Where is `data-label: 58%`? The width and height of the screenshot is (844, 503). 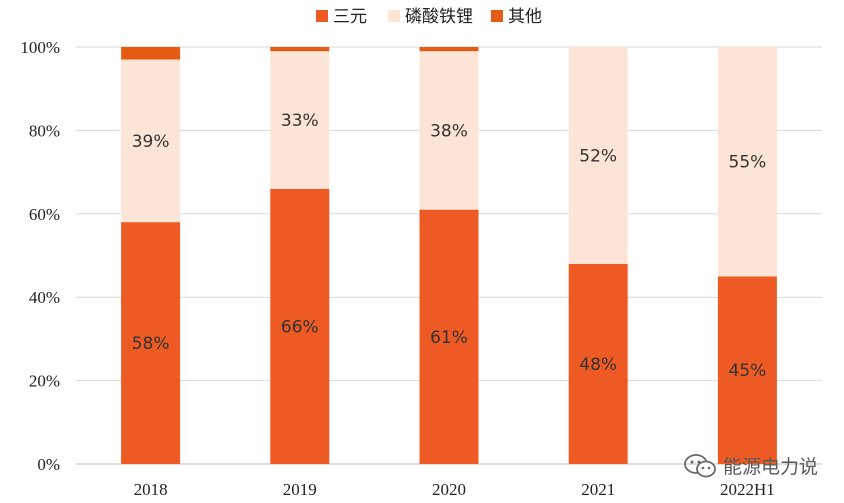 data-label: 58% is located at coordinates (151, 344).